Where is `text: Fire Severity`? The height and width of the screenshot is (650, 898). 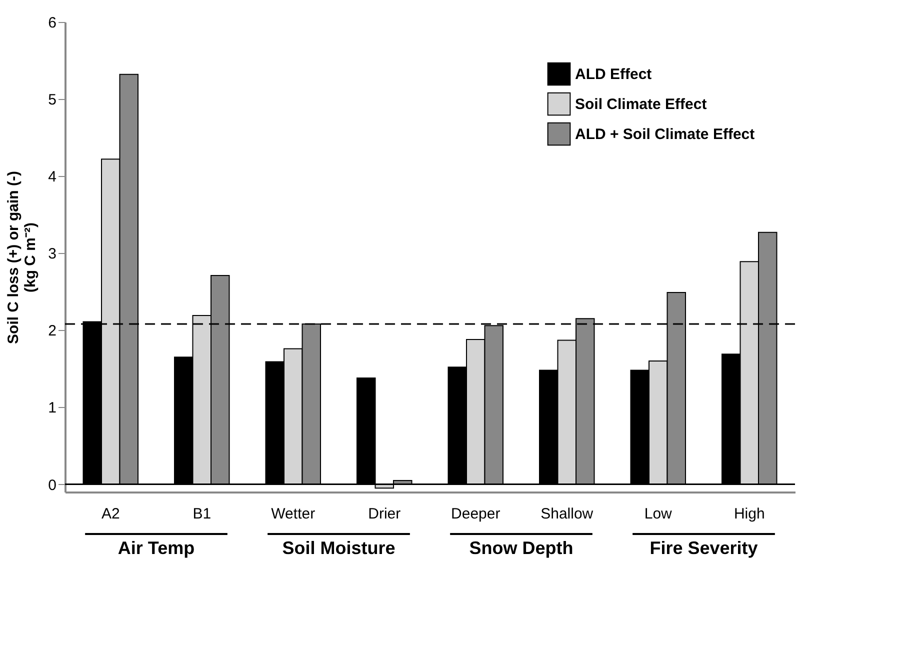
text: Fire Severity is located at coordinates (704, 548).